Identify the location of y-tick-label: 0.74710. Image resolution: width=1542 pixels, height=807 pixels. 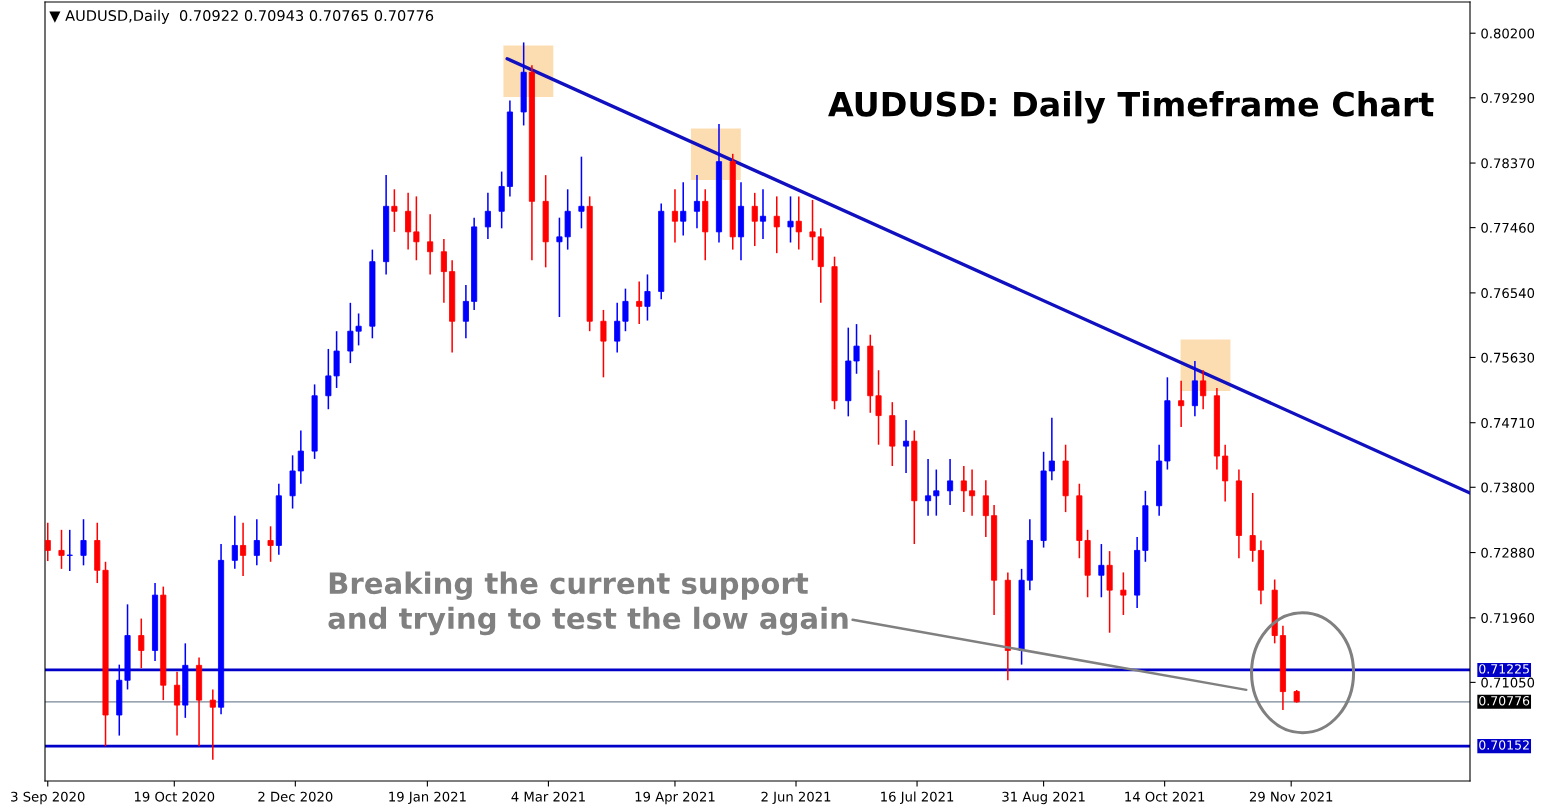
(1508, 422).